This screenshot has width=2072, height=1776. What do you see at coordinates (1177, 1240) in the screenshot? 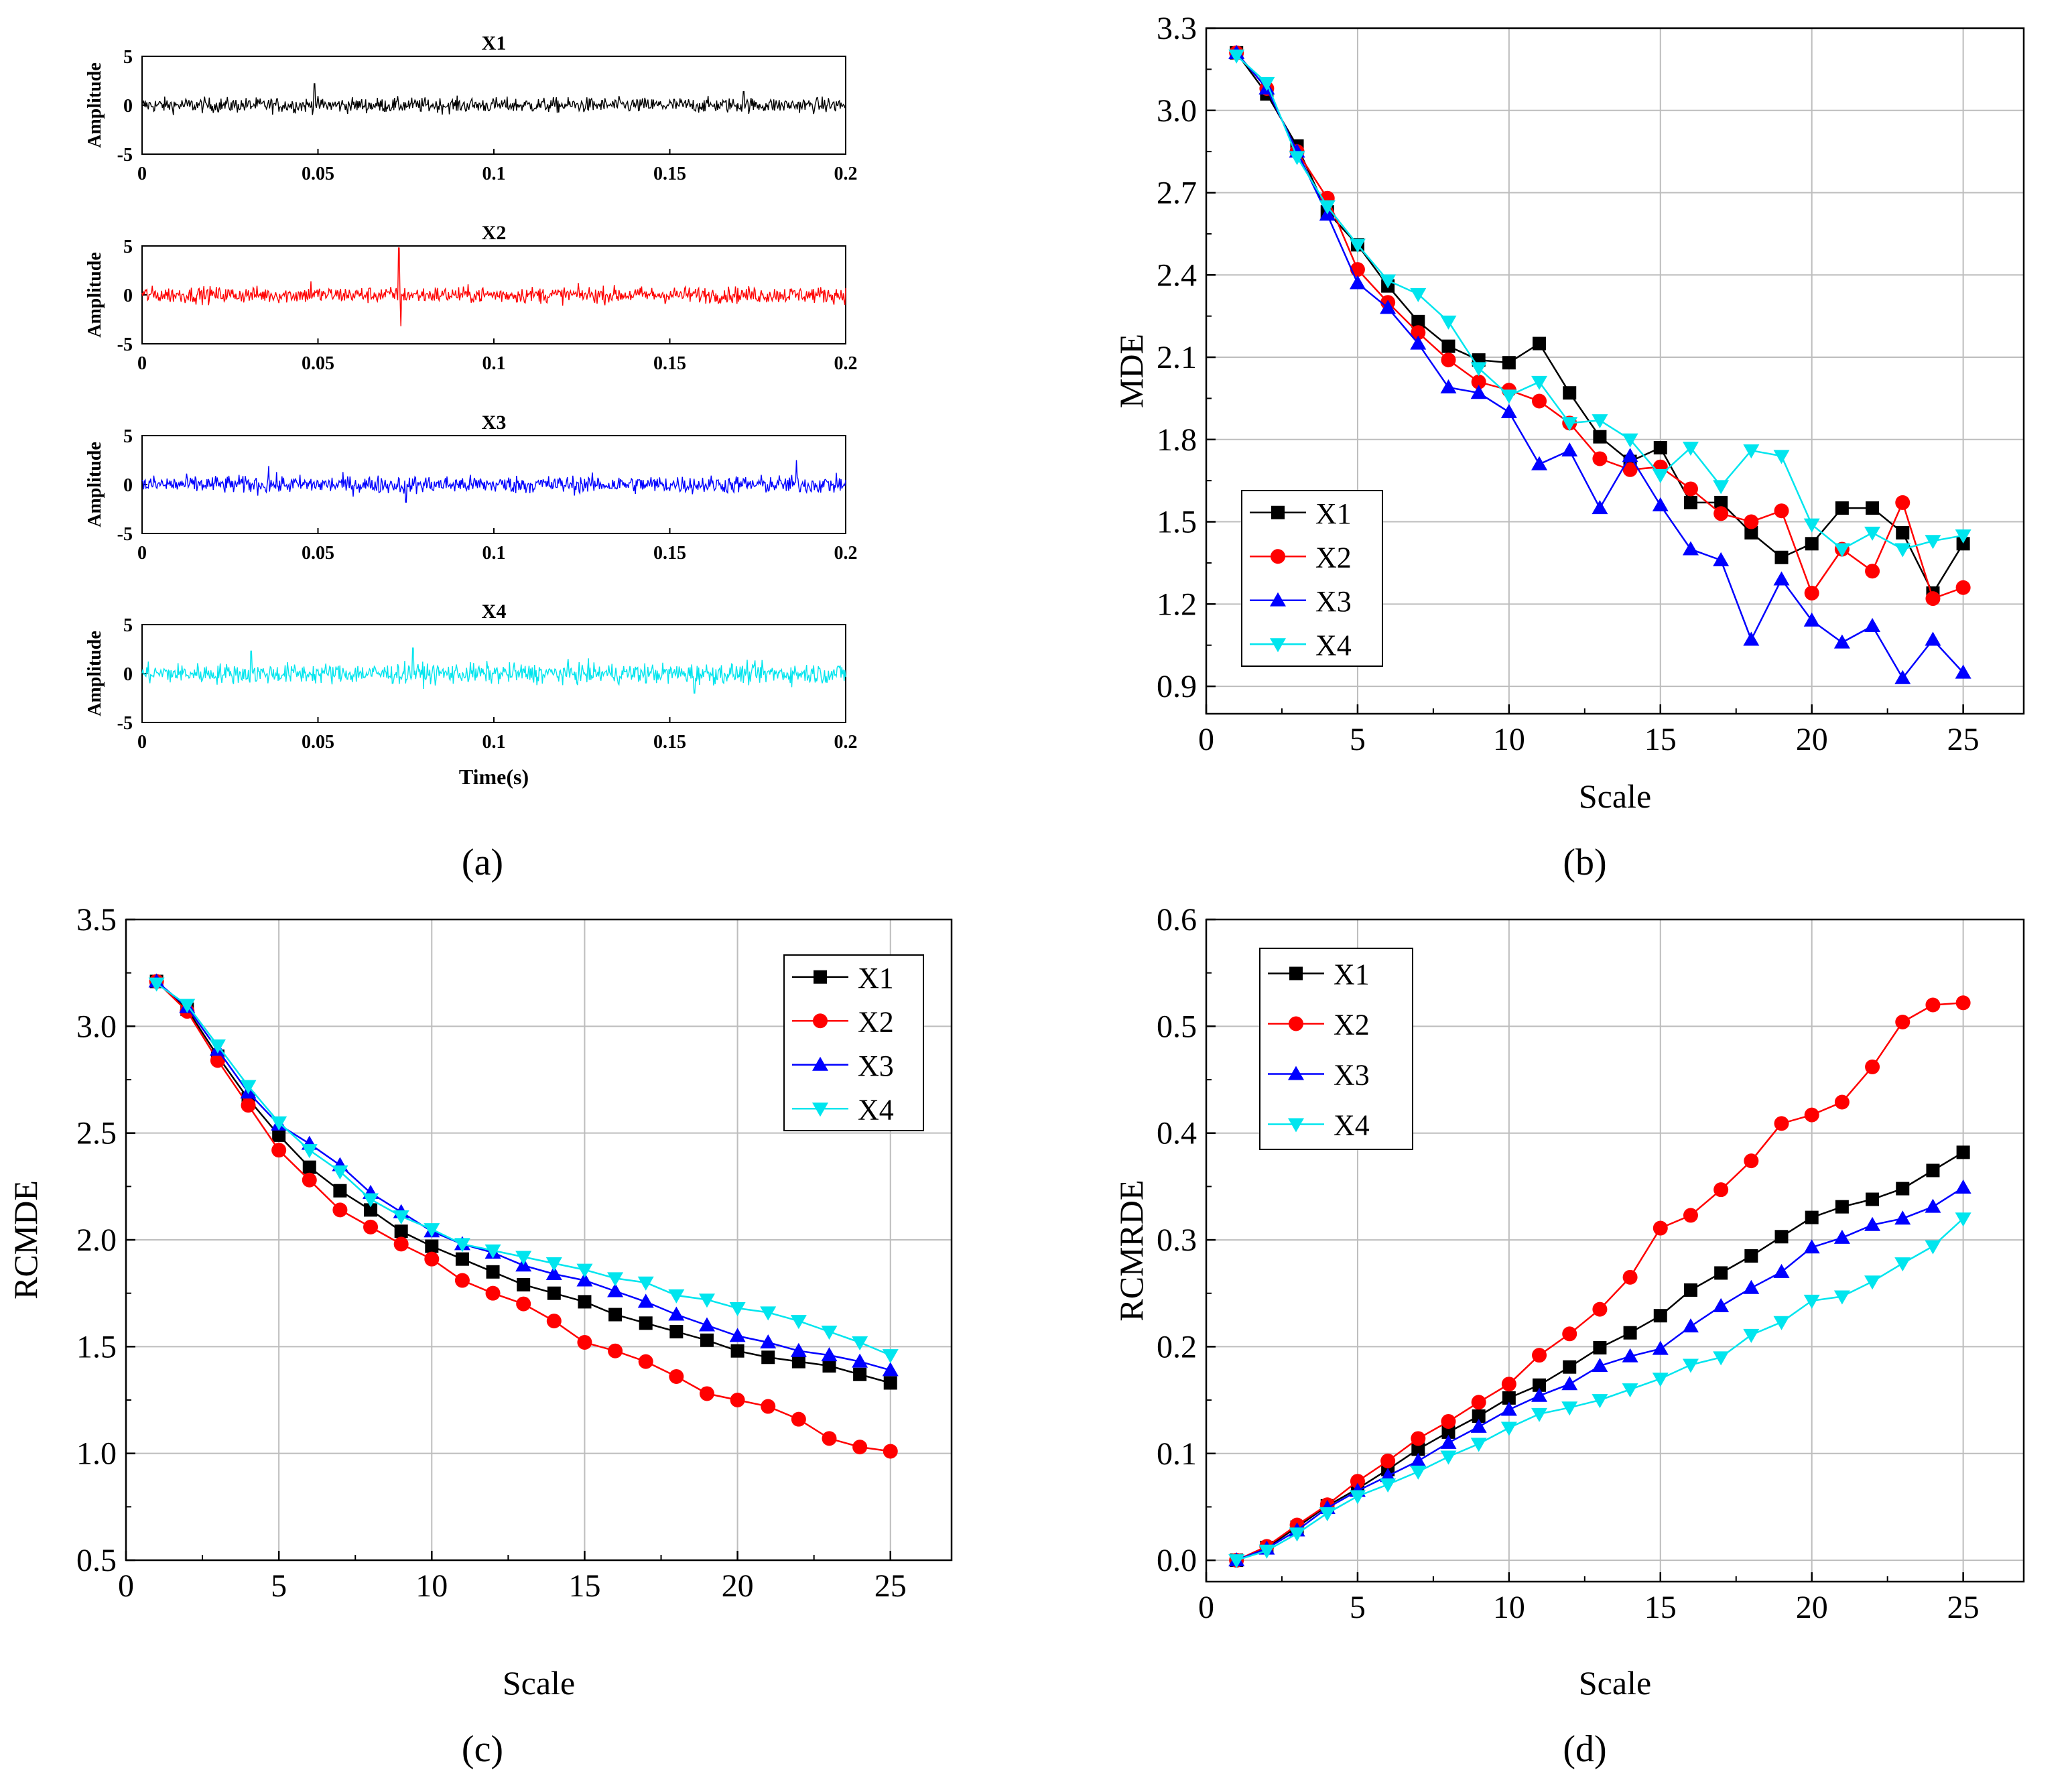
I see `y-tick-label: 0.3` at bounding box center [1177, 1240].